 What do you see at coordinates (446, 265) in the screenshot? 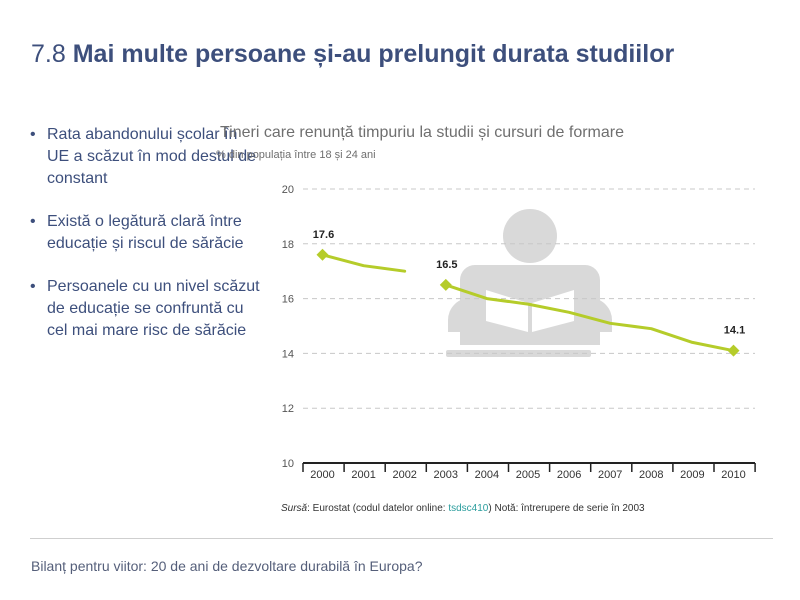
I see `data-label: 16.5` at bounding box center [446, 265].